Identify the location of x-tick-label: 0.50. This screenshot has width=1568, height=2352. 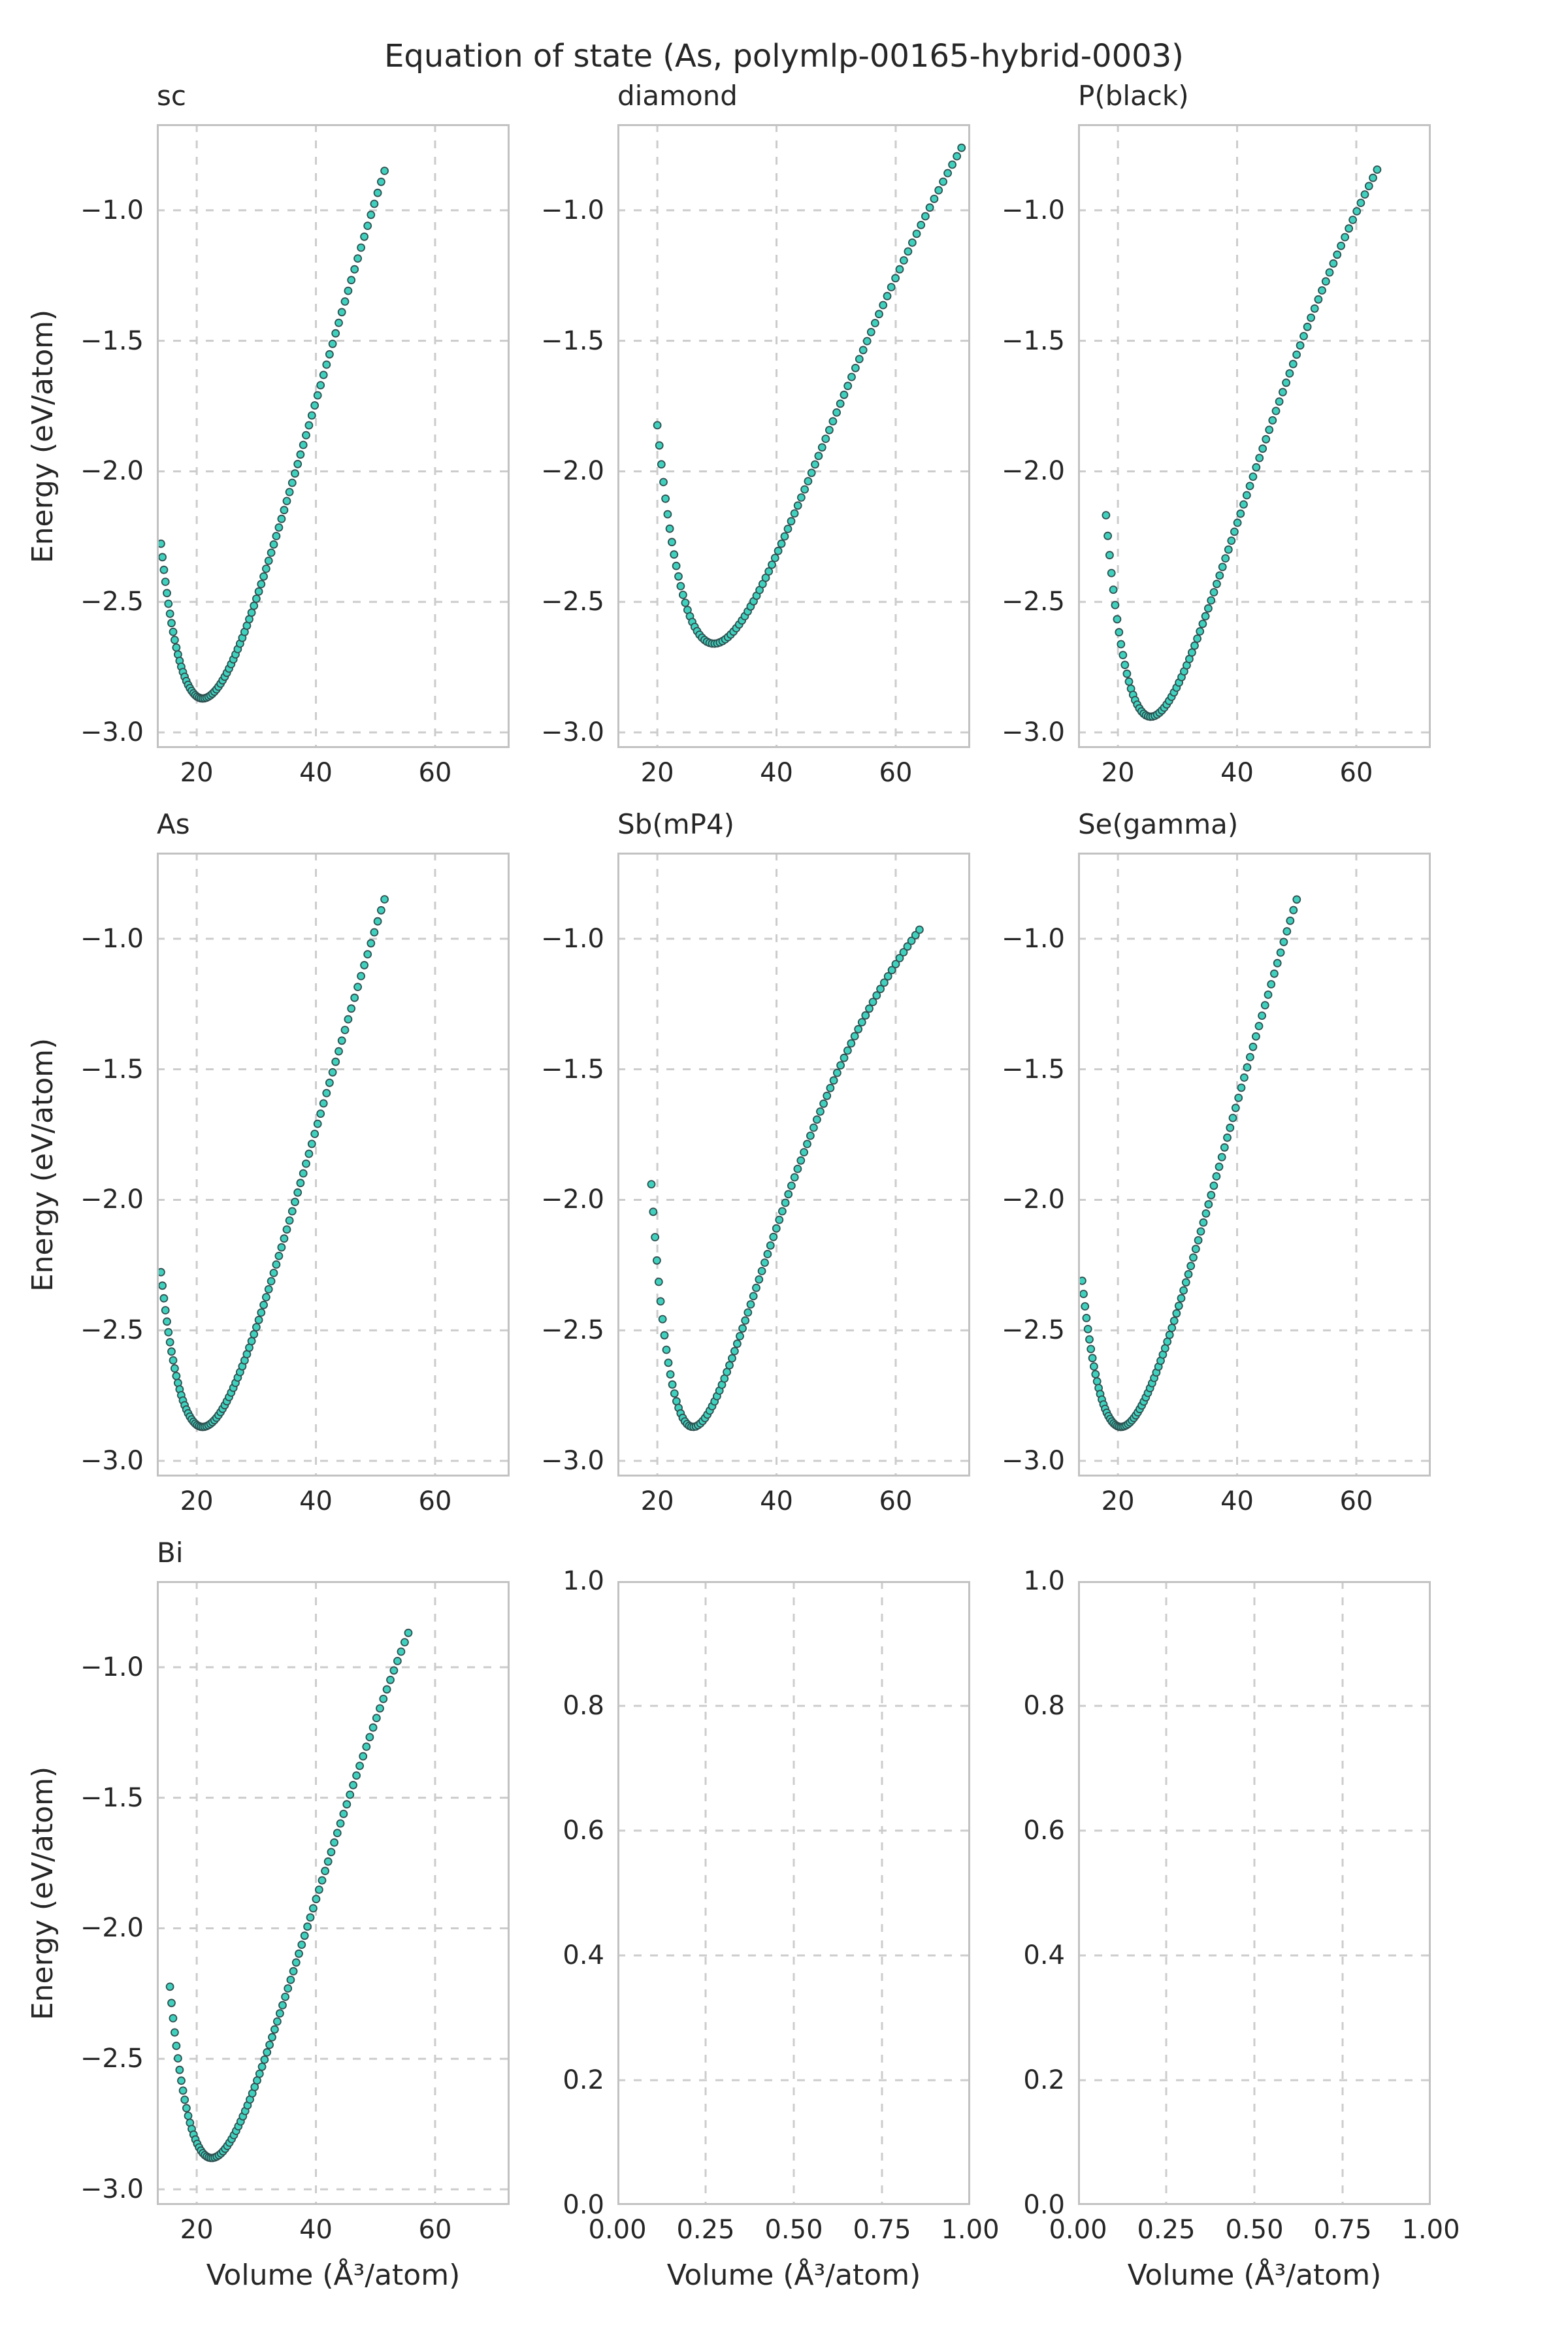
(1254, 2230).